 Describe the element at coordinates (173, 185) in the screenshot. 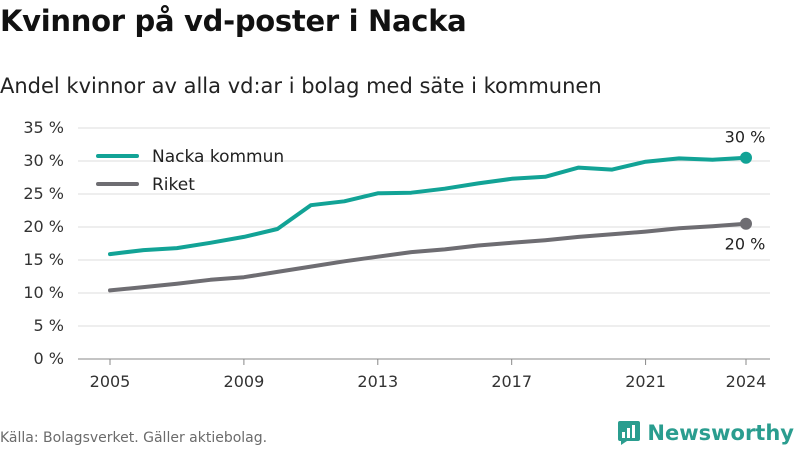

I see `legend-label: Riket` at that location.